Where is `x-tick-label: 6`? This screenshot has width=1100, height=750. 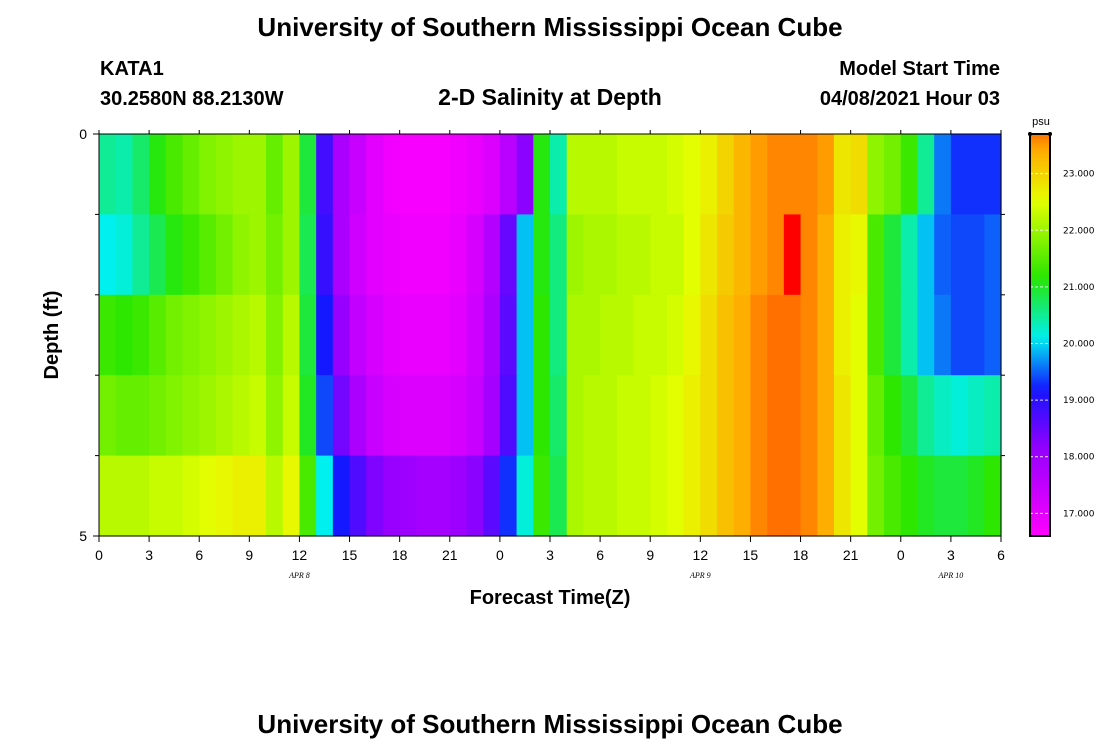
x-tick-label: 6 is located at coordinates (199, 555).